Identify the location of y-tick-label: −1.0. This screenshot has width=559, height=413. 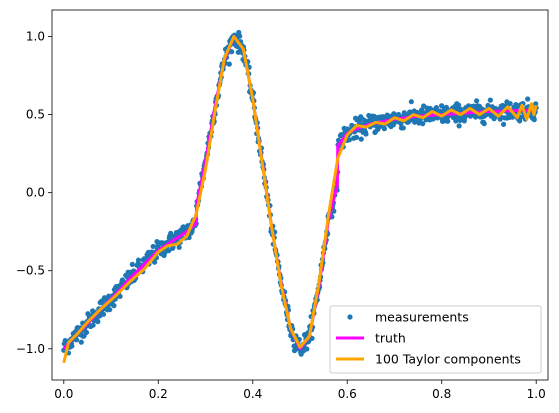
(30, 349).